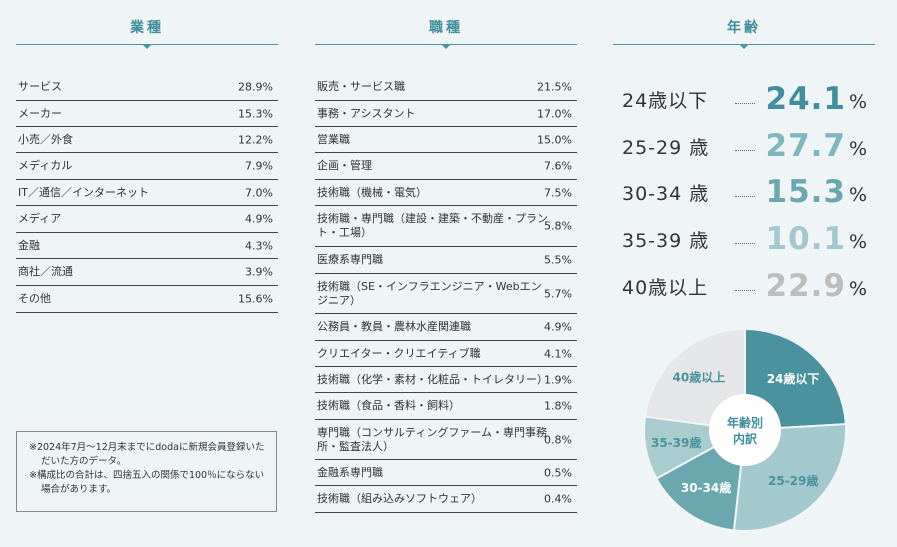 This screenshot has width=897, height=547. What do you see at coordinates (554, 113) in the screenshot?
I see `row-value: 17.0%` at bounding box center [554, 113].